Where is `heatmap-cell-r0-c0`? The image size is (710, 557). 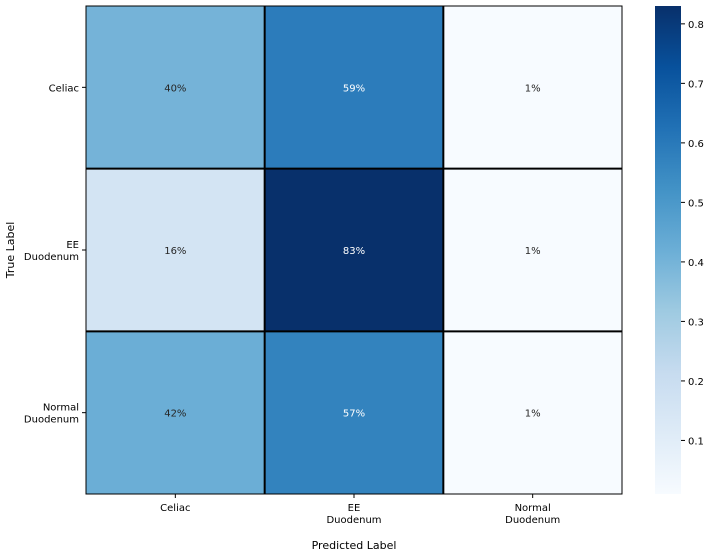 heatmap-cell-r0-c0 is located at coordinates (175, 87).